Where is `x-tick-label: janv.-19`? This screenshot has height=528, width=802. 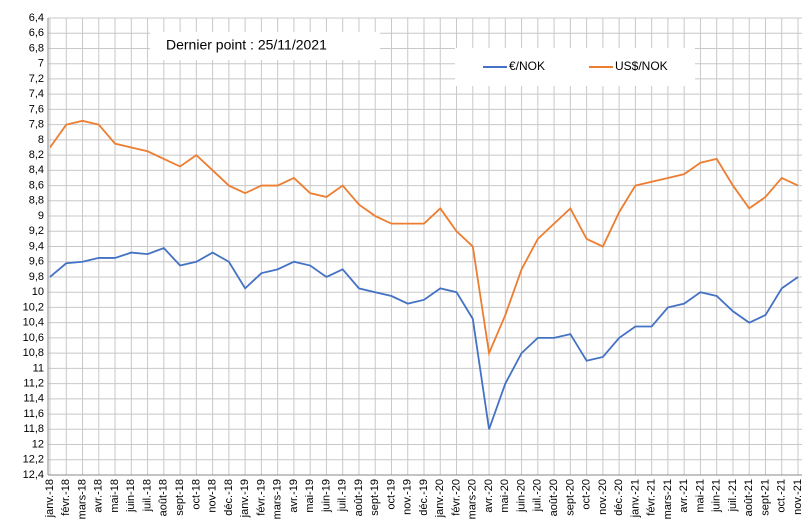
x-tick-label: janv.-19 is located at coordinates (245, 498).